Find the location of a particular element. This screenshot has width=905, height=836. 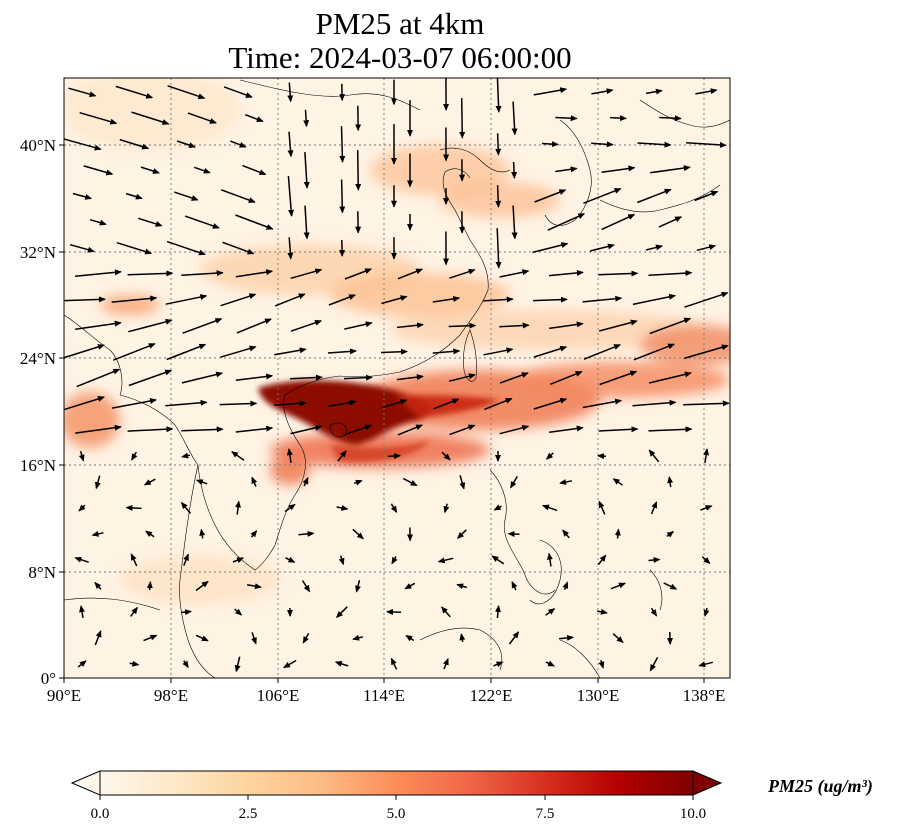

lon-tick-label: 138°E is located at coordinates (704, 695).